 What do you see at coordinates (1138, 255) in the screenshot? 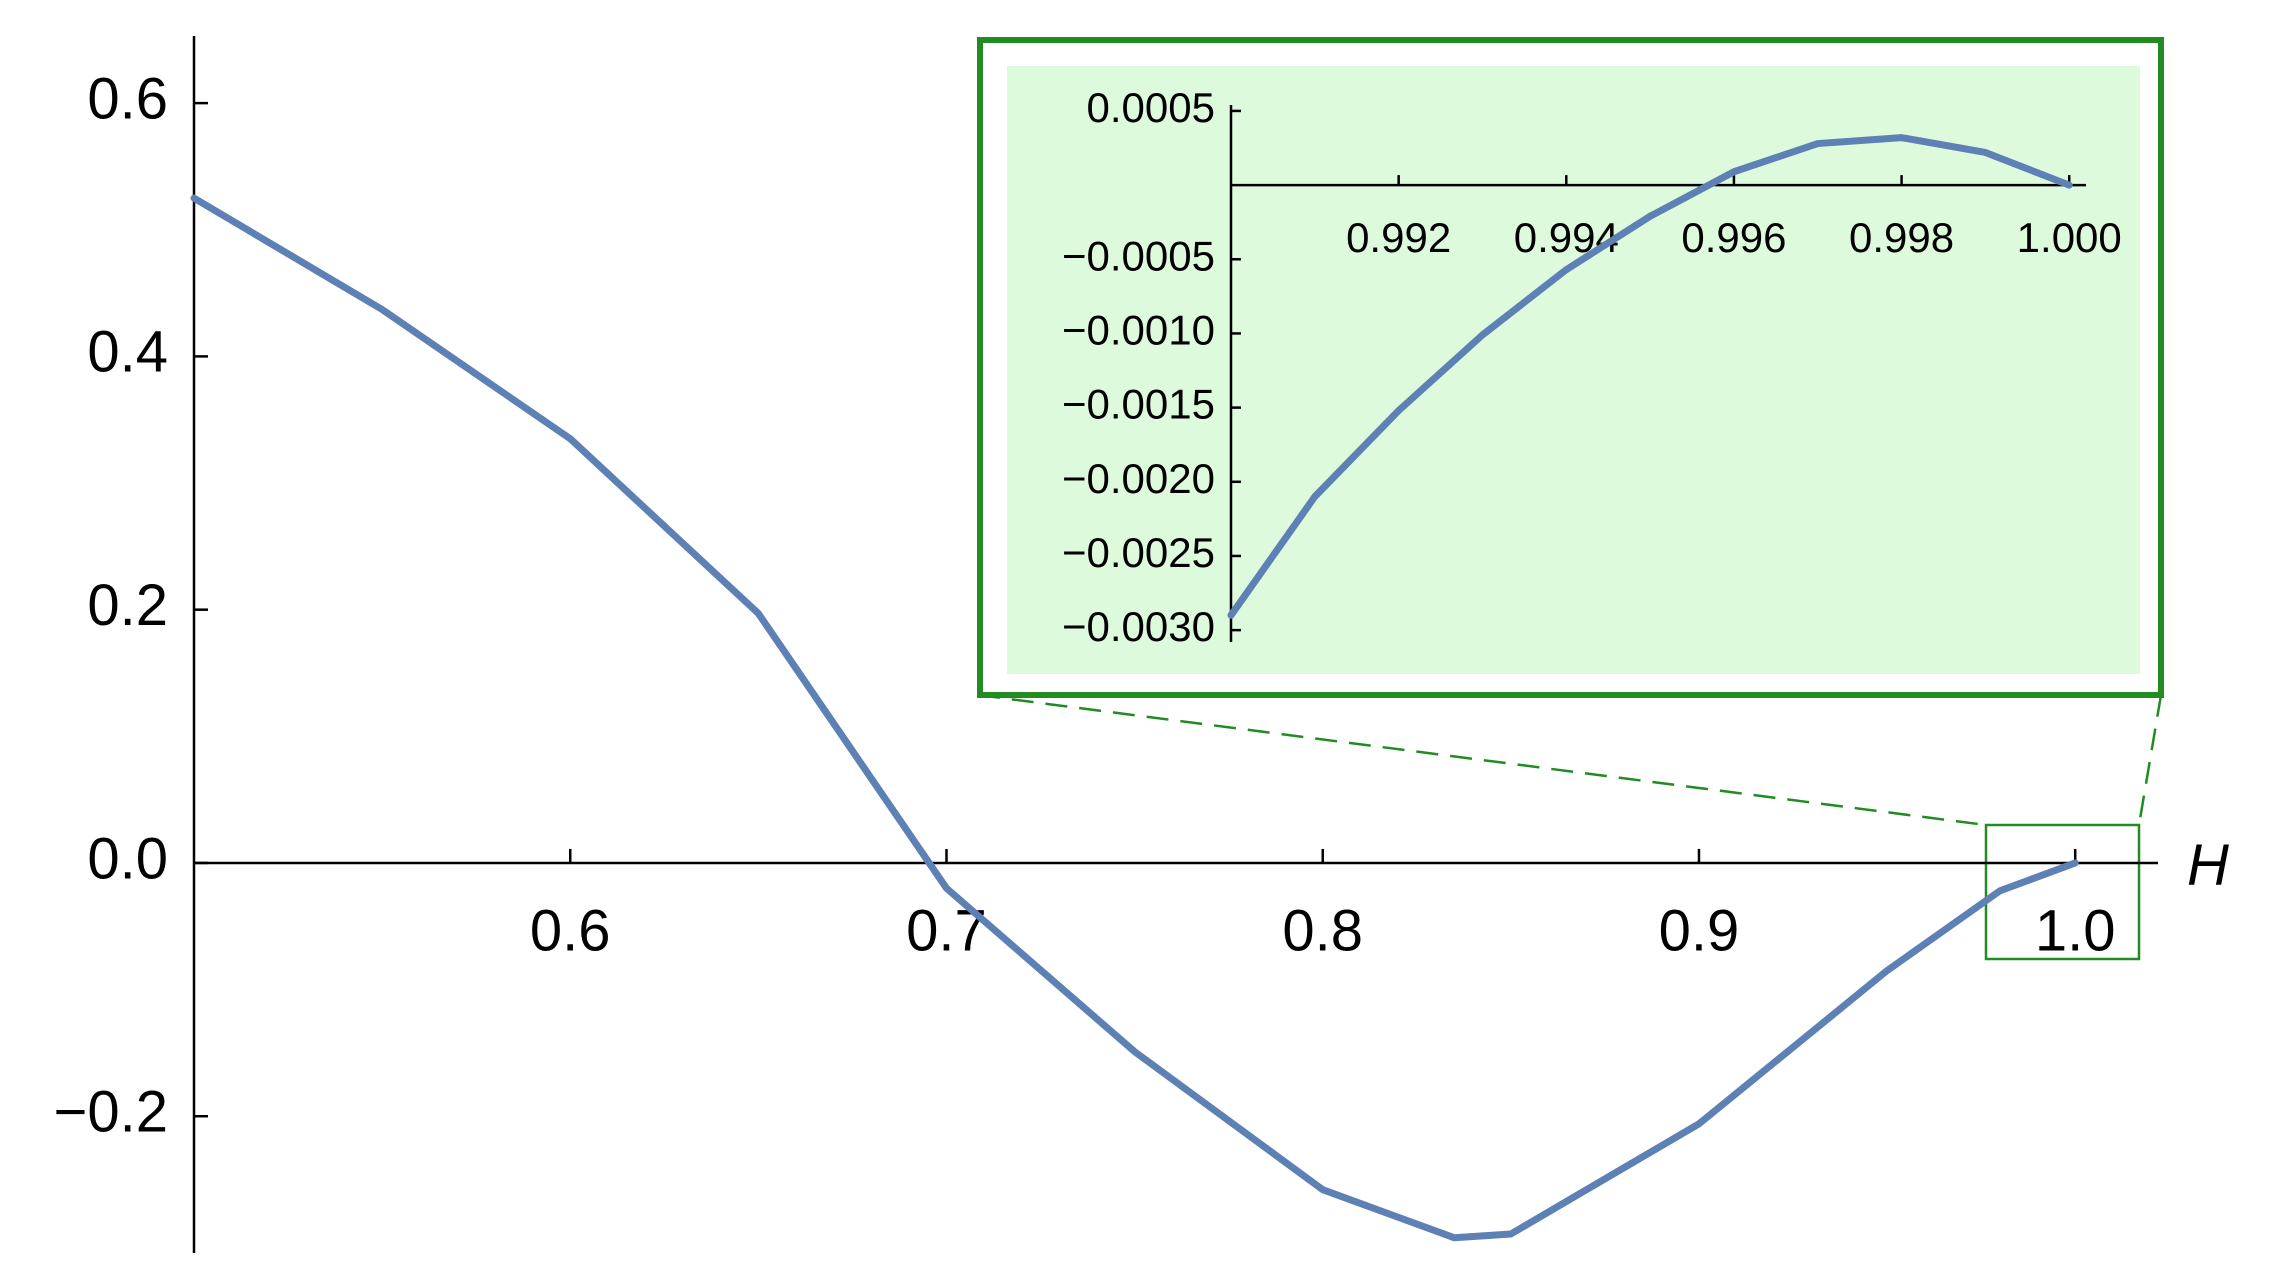
I see `y-tick-label: −0.0005` at bounding box center [1138, 255].